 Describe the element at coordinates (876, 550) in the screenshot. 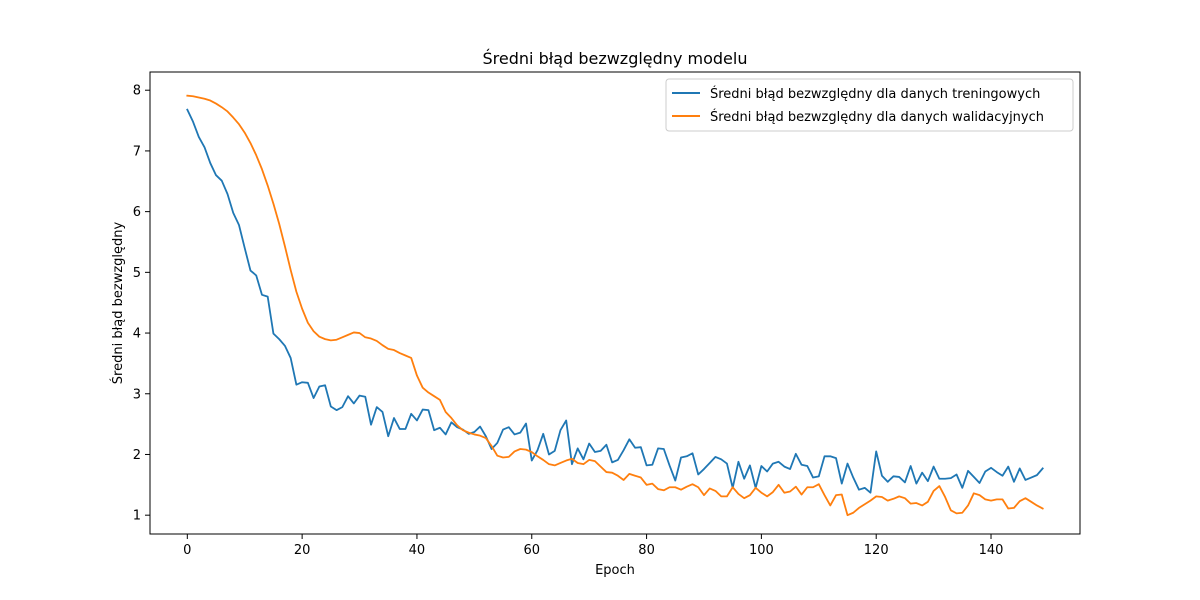

I see `x-tick-label: 120` at that location.